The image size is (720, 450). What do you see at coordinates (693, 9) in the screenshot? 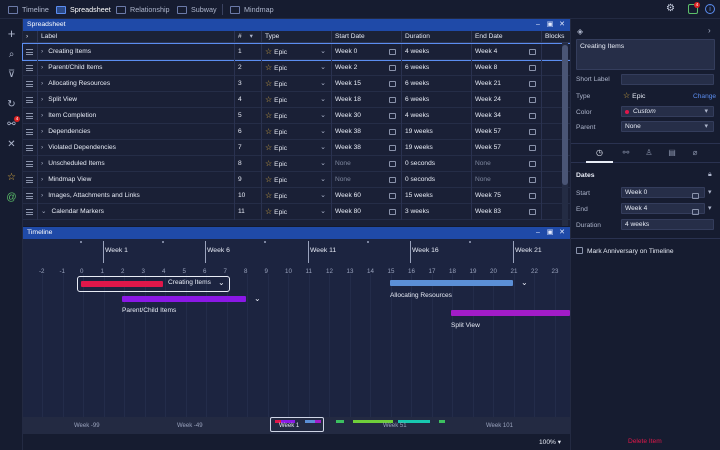
I see `chat-icon` at bounding box center [693, 9].